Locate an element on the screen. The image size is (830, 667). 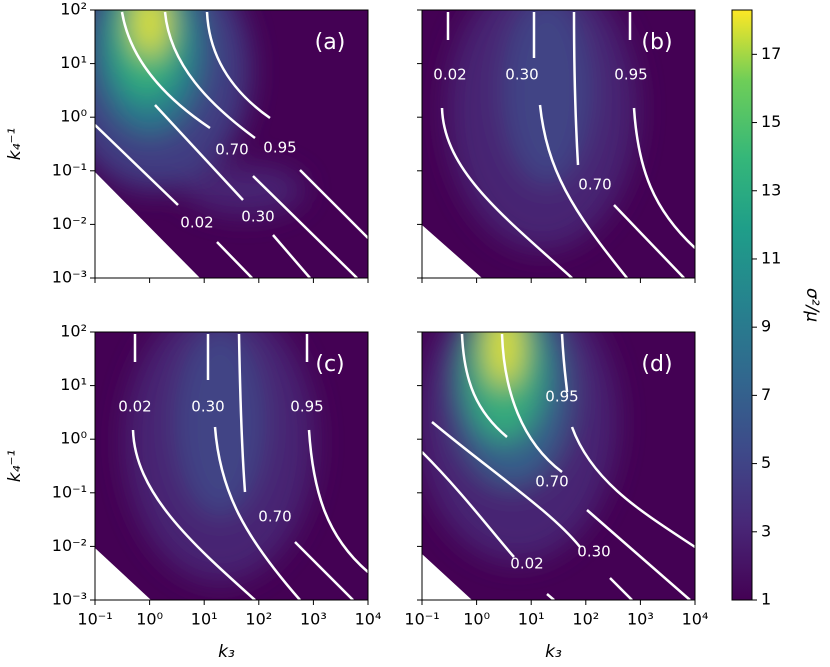
x-tick-label: 10¹ is located at coordinates (531, 619).